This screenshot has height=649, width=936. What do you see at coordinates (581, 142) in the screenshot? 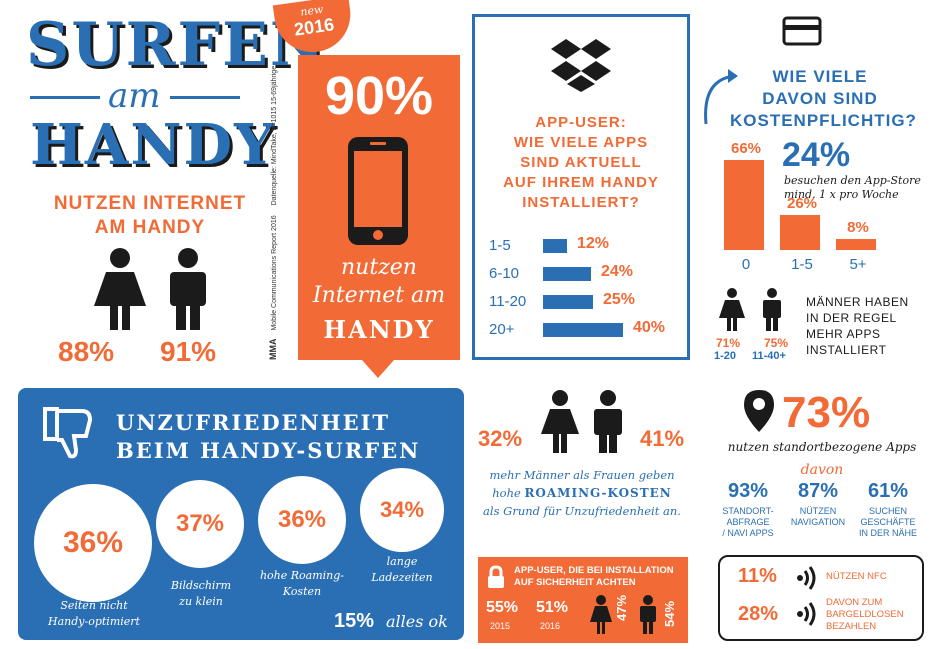
I see `apps-heading-line: WIE VIELE APPS` at bounding box center [581, 142].